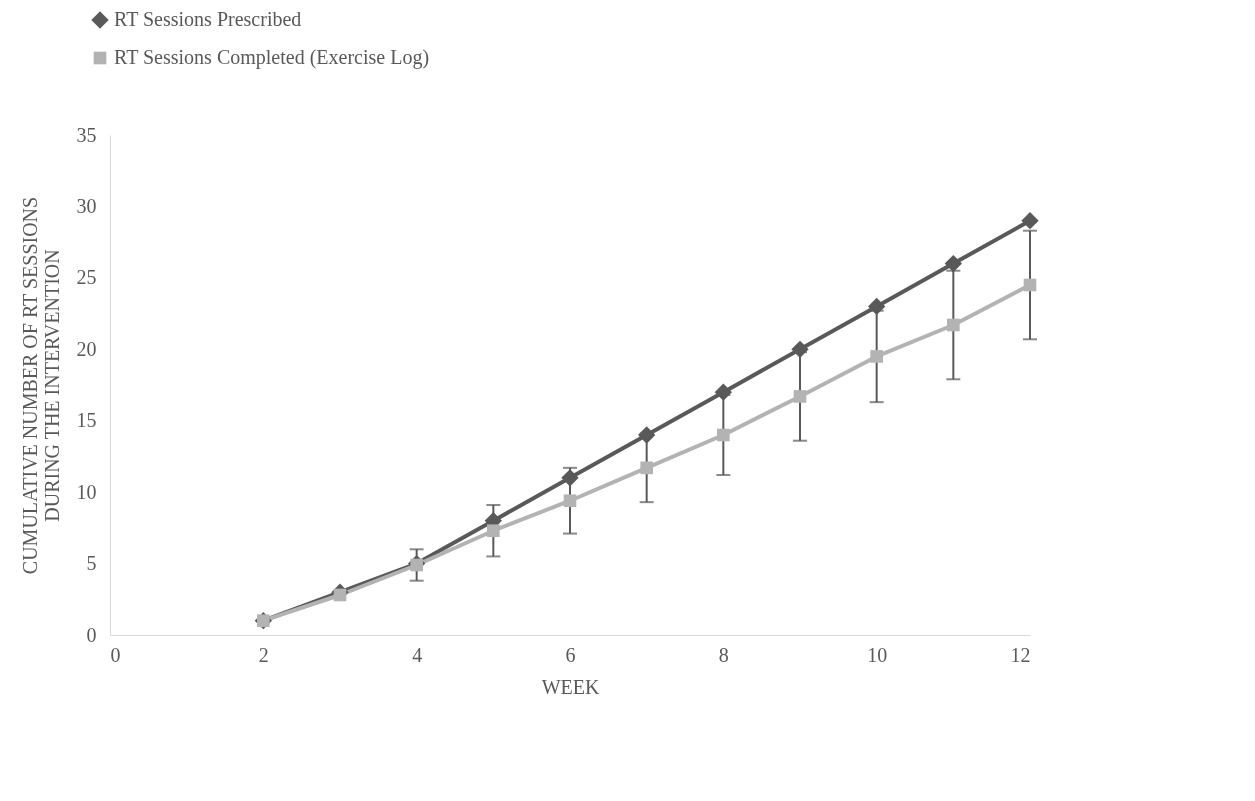  What do you see at coordinates (40, 385) in the screenshot?
I see `y-axis-title: CUMULATIVE NUMBER OF RT SESSIONS DURING THE INTERVENTION` at bounding box center [40, 385].